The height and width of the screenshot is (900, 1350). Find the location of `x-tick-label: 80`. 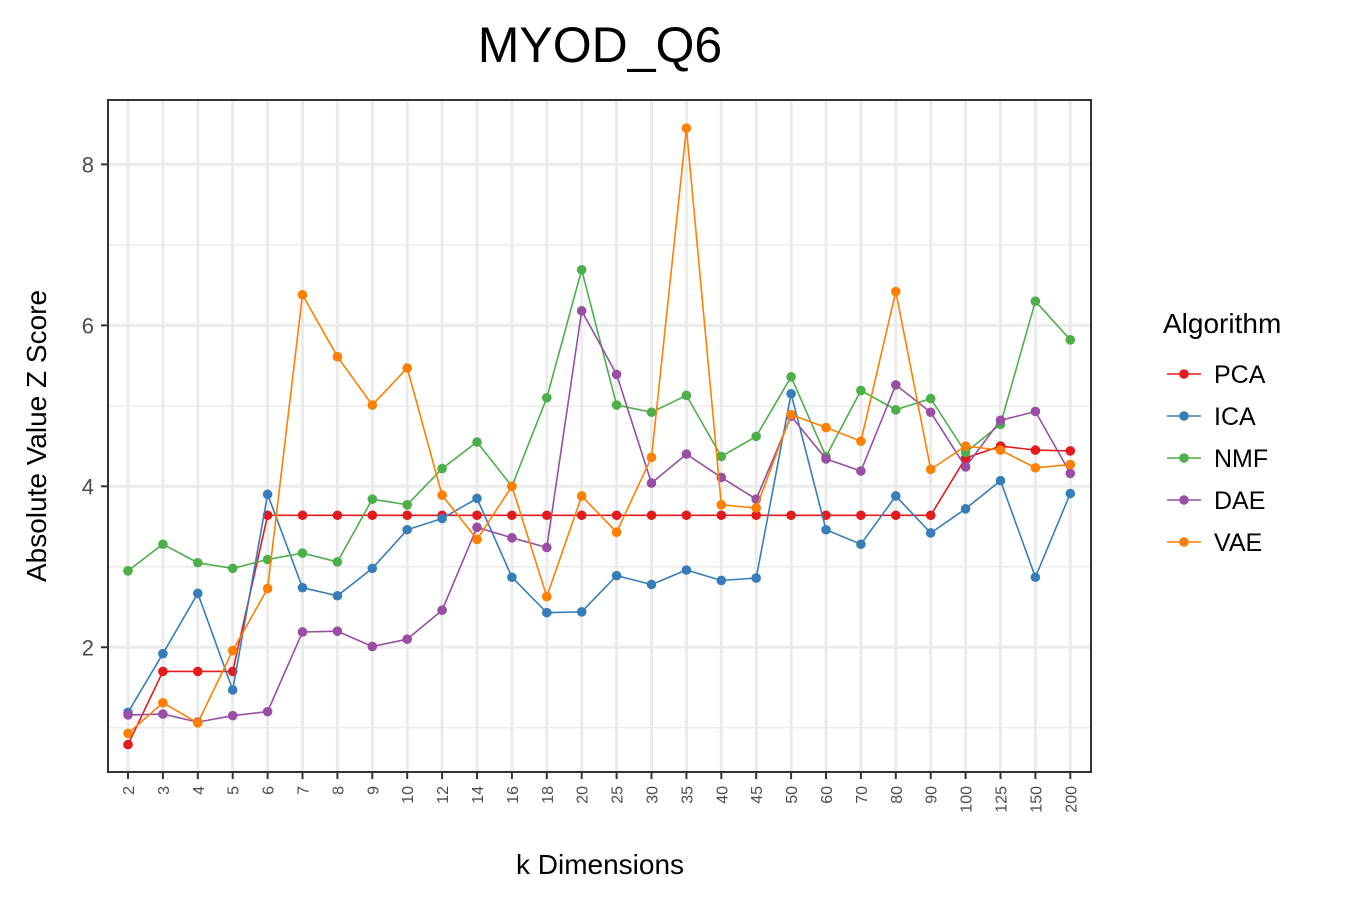

x-tick-label: 80 is located at coordinates (897, 795).